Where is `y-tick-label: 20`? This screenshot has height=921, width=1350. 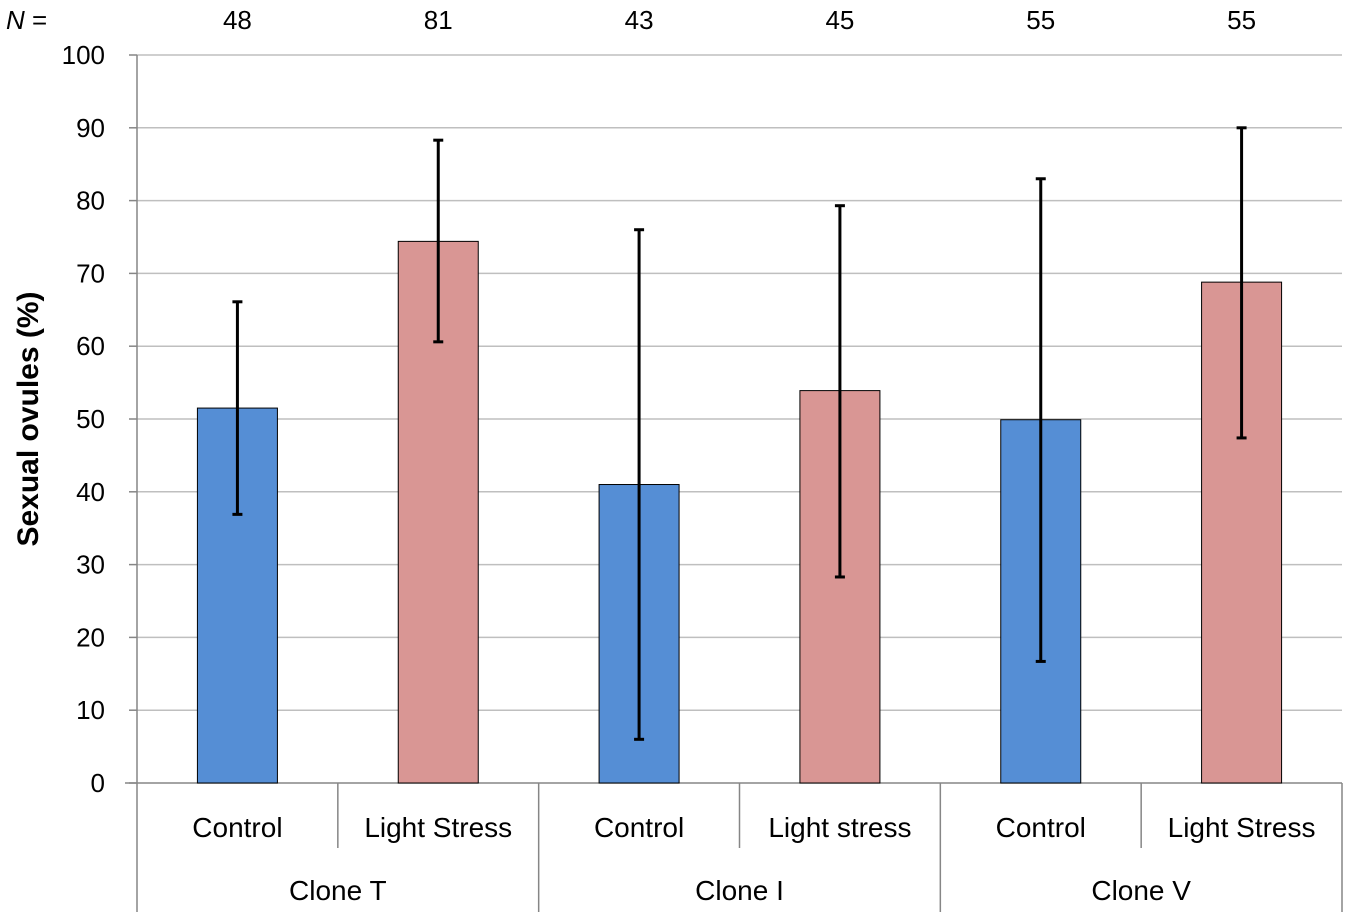 y-tick-label: 20 is located at coordinates (90, 637).